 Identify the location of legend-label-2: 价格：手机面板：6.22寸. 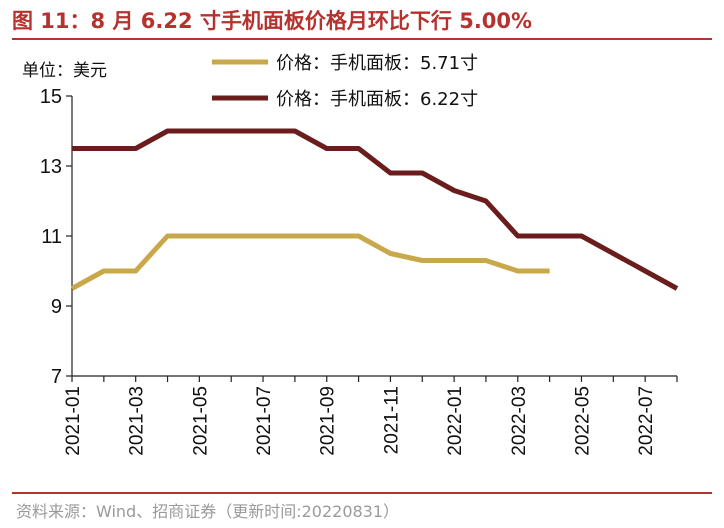
(377, 99).